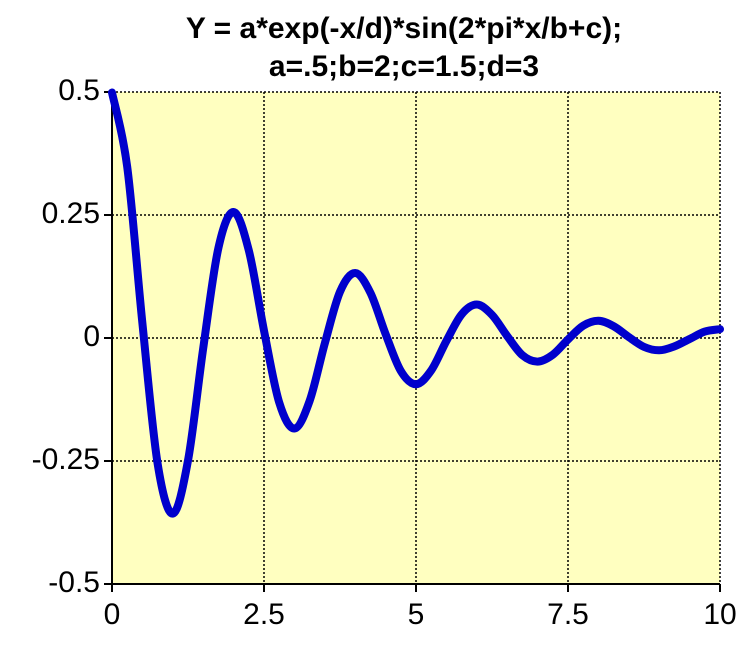  Describe the element at coordinates (112, 614) in the screenshot. I see `x-tick-label: 0` at that location.